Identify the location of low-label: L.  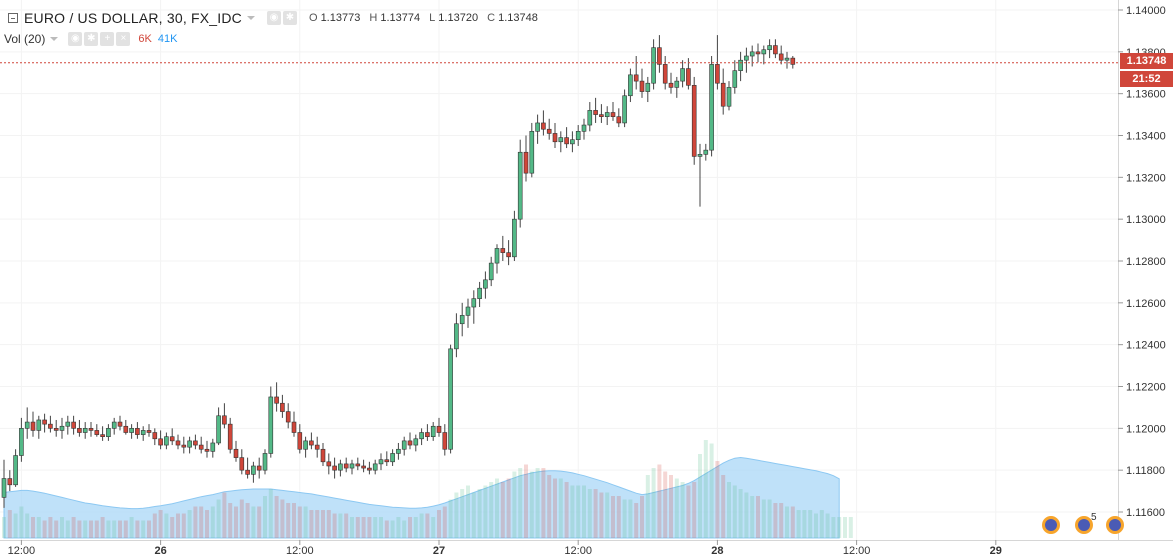
(432, 18).